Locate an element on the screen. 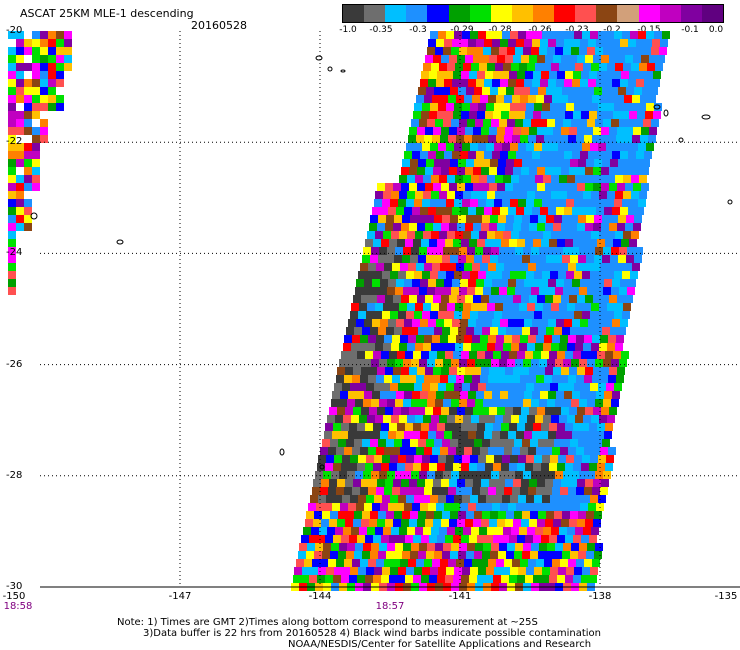 This screenshot has width=740, height=650. colorbar-label: -0.1 is located at coordinates (690, 30).